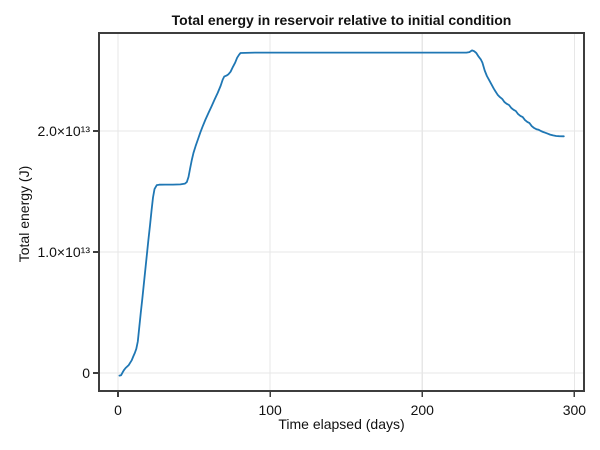 Image resolution: width=600 pixels, height=450 pixels. What do you see at coordinates (118, 410) in the screenshot?
I see `x-tick-label: 0` at bounding box center [118, 410].